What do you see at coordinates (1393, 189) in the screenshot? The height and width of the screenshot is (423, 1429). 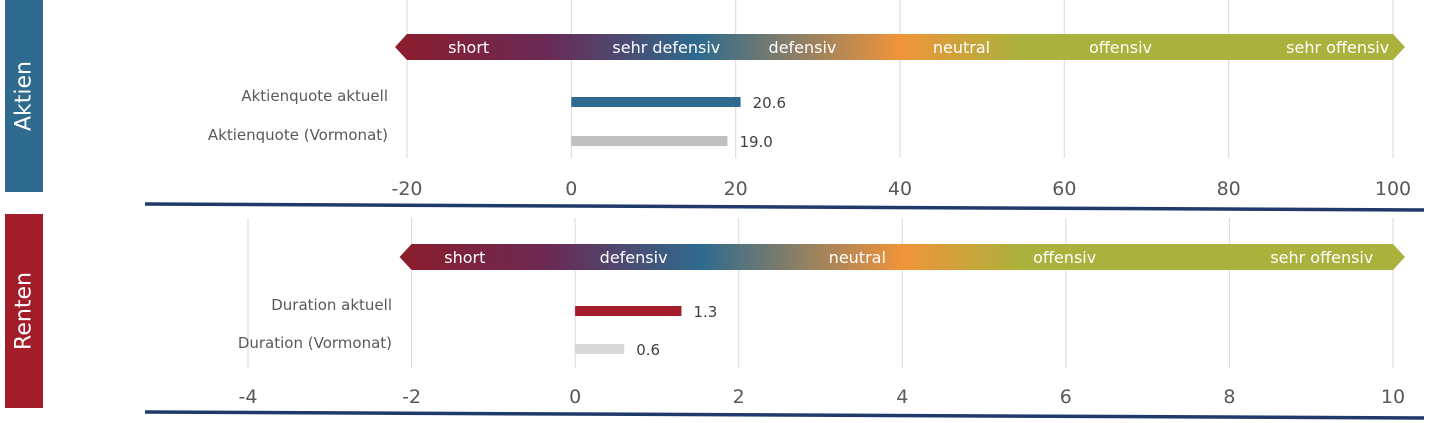 I see `tick-label: 100` at bounding box center [1393, 189].